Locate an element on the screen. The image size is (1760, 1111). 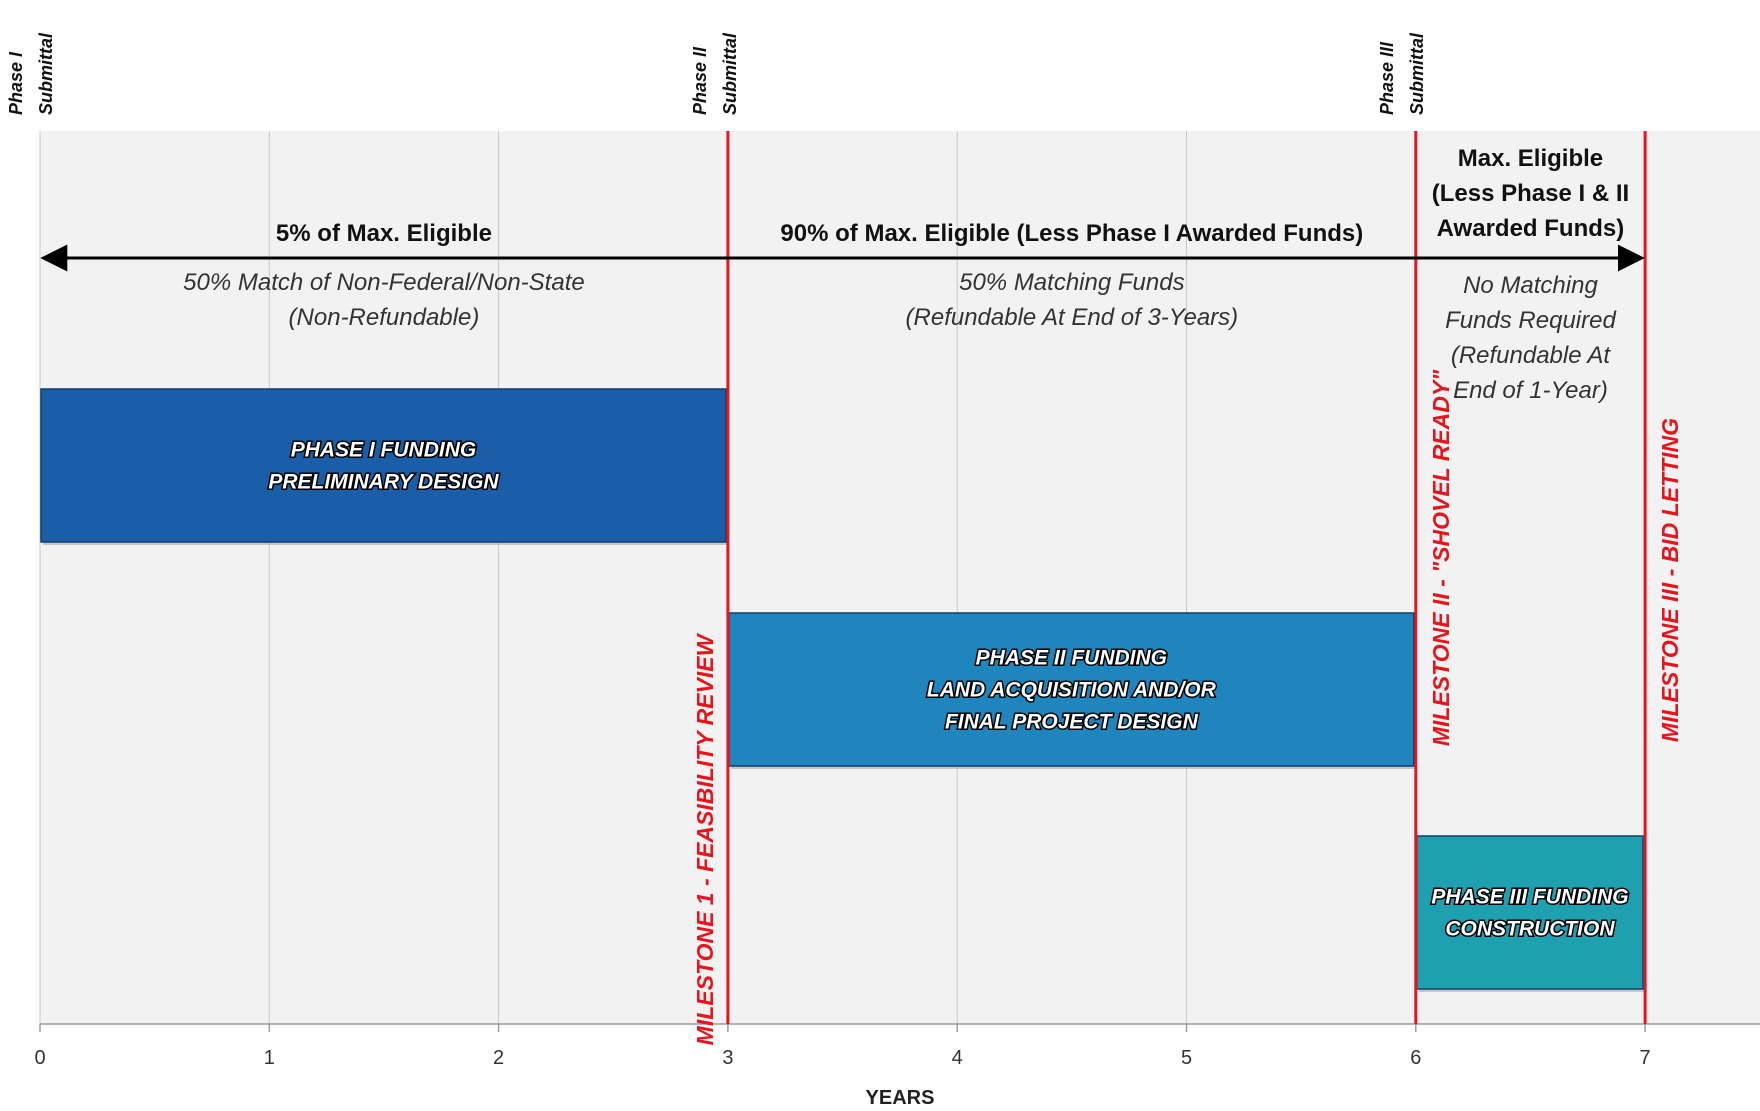
period-header: (Less Phase I & II is located at coordinates (1530, 193).